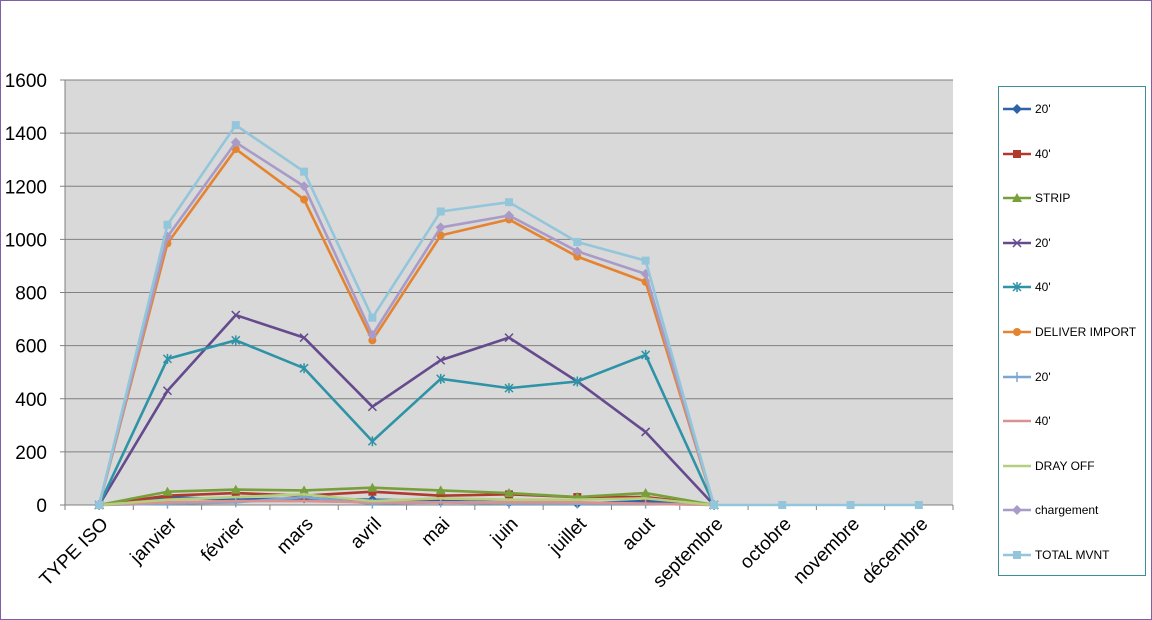 This screenshot has width=1152, height=620. What do you see at coordinates (1067, 510) in the screenshot?
I see `legend-label: chargement` at bounding box center [1067, 510].